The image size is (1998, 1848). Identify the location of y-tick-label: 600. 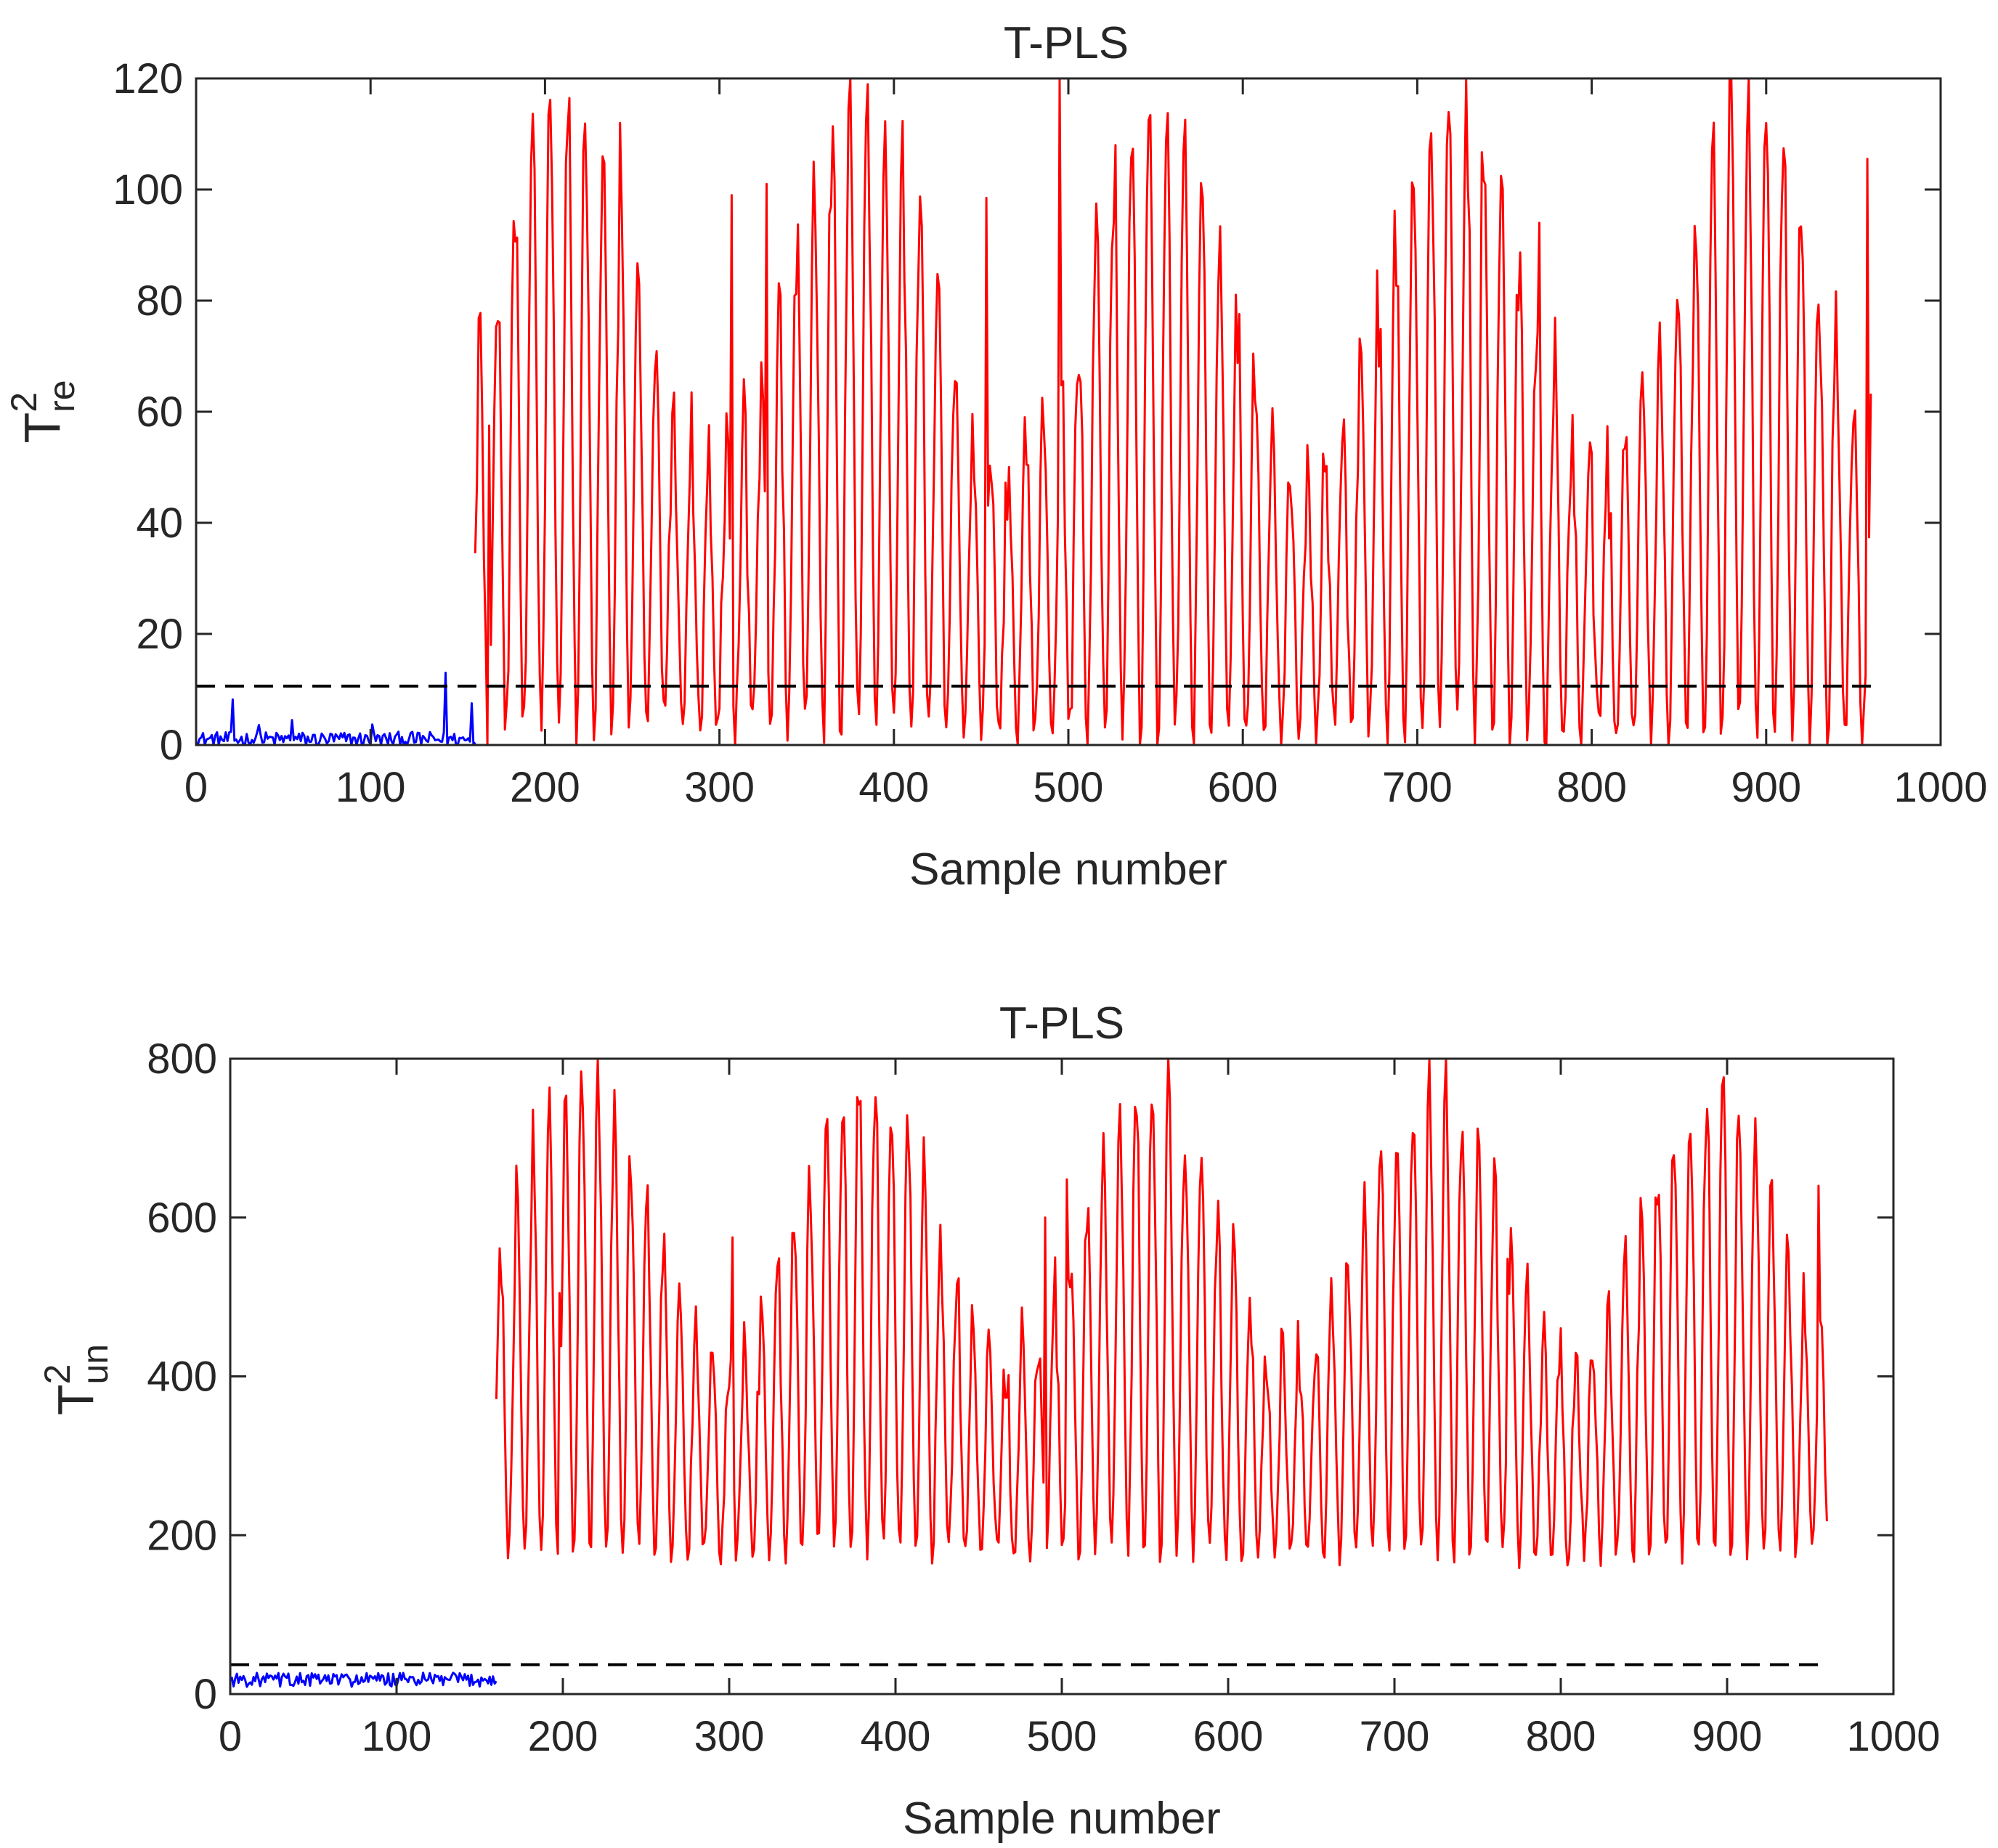
(182, 1218).